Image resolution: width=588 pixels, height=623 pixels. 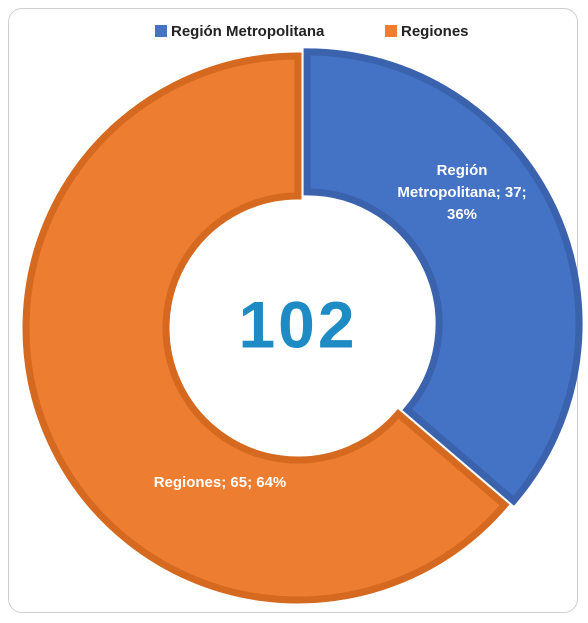 What do you see at coordinates (220, 482) in the screenshot?
I see `data-label: Regiones; 65; 64%` at bounding box center [220, 482].